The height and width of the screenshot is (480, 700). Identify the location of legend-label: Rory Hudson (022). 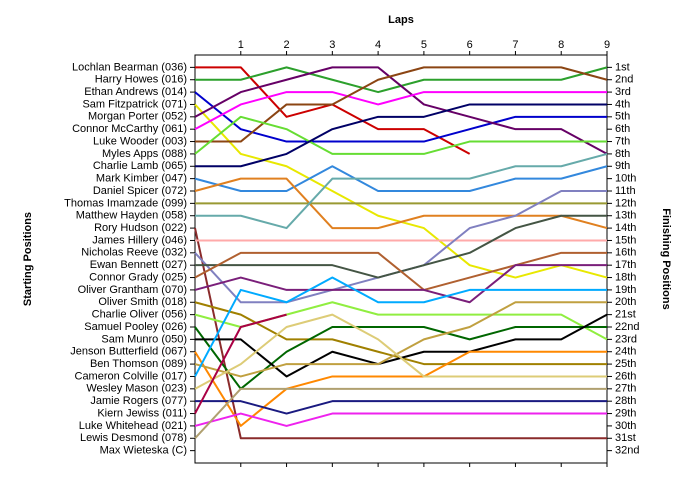
(140, 228).